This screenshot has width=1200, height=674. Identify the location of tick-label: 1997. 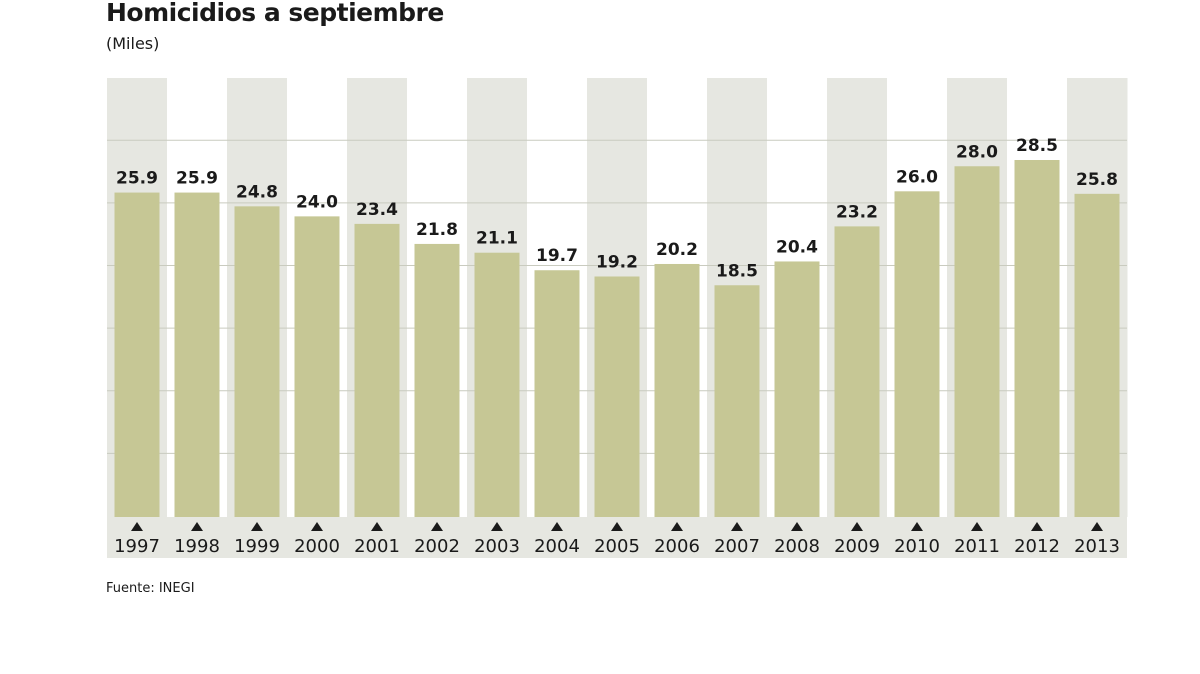
(137, 546).